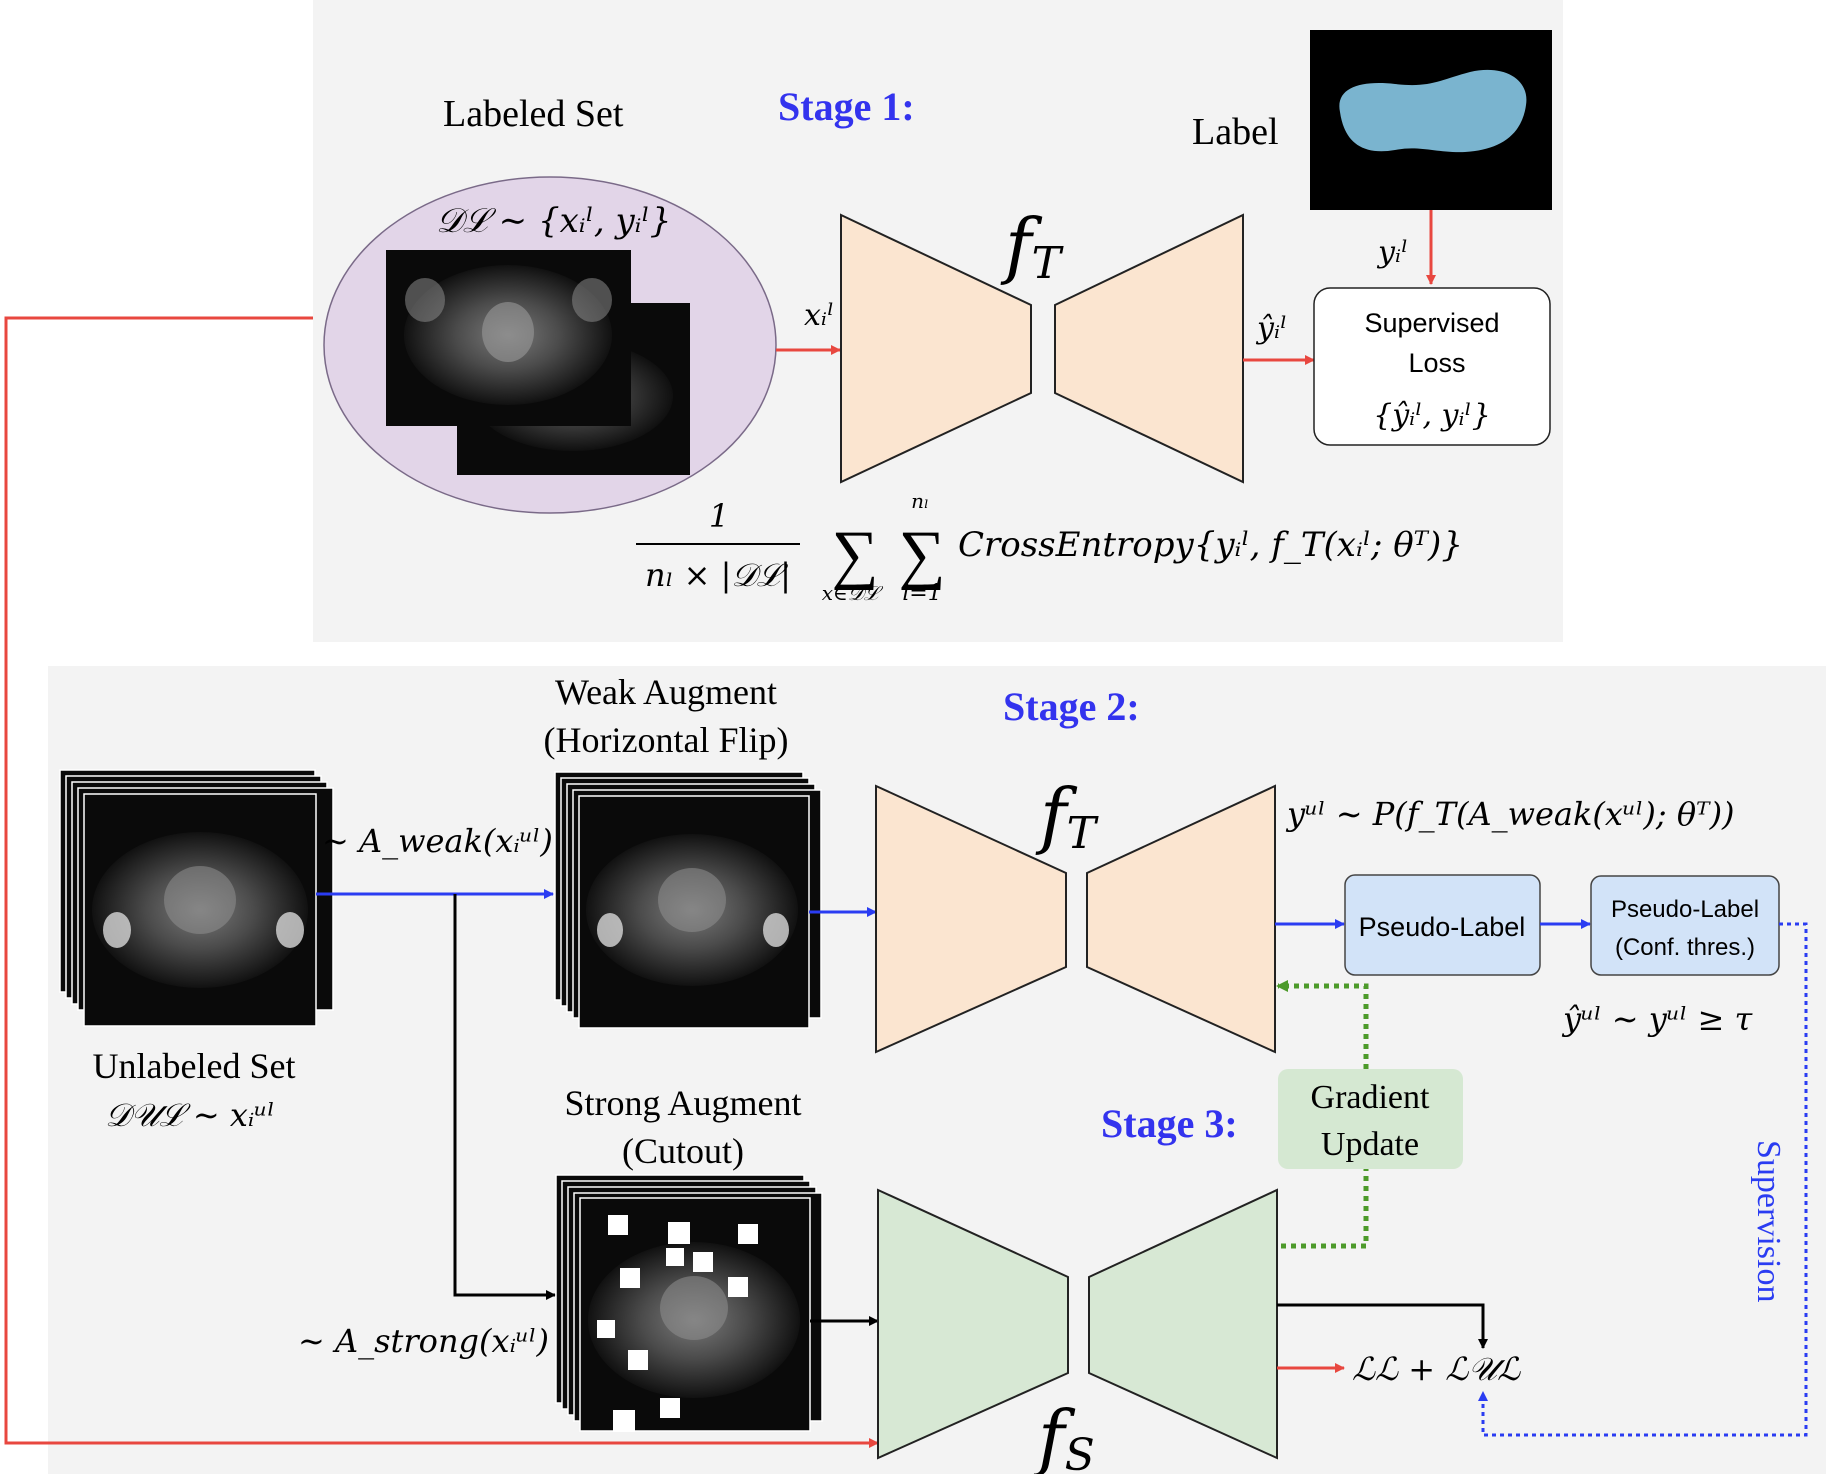  What do you see at coordinates (1436, 363) in the screenshot?
I see `supervised-loss-line2: Loss` at bounding box center [1436, 363].